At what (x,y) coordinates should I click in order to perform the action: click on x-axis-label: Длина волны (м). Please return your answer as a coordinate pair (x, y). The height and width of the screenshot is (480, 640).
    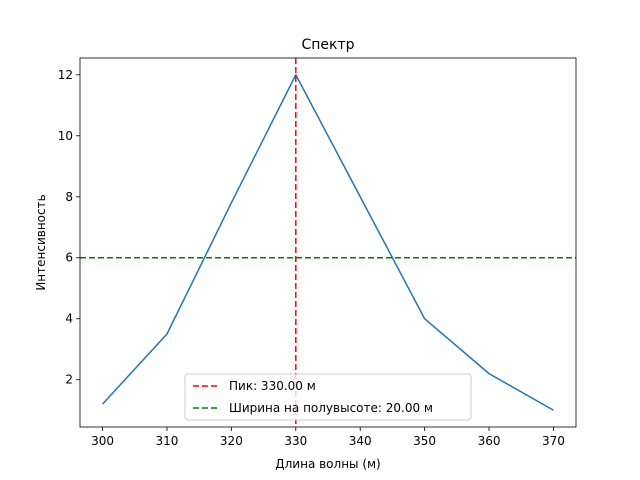
    Looking at the image, I should click on (328, 464).